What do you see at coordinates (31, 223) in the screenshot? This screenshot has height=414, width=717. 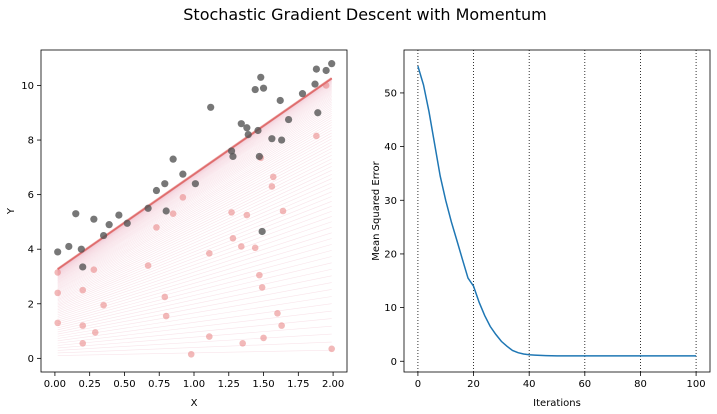 I see `scatter-y-ticks: 0 2 4 6 8 10` at bounding box center [31, 223].